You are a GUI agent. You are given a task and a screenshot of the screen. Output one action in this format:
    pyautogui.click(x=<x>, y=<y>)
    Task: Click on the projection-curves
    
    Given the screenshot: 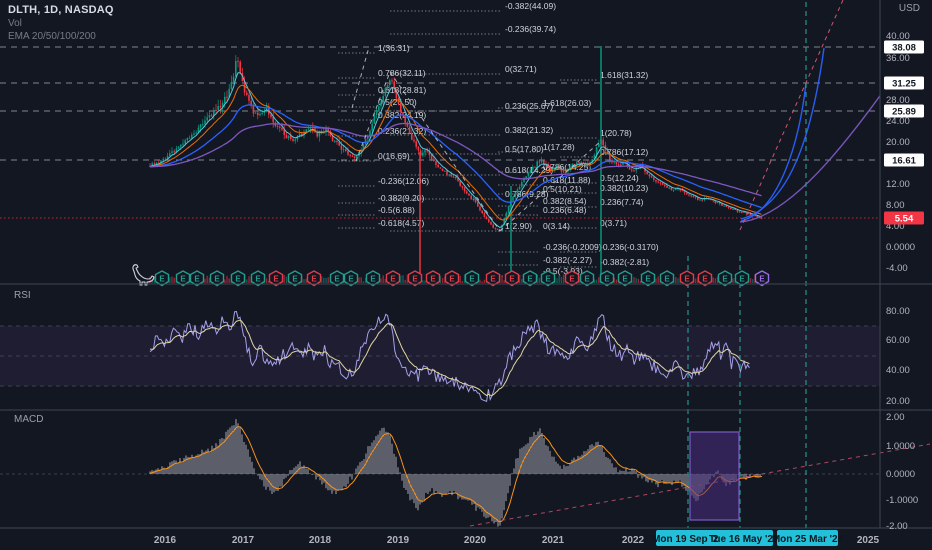 What is the action you would take?
    pyautogui.click(x=835, y=123)
    